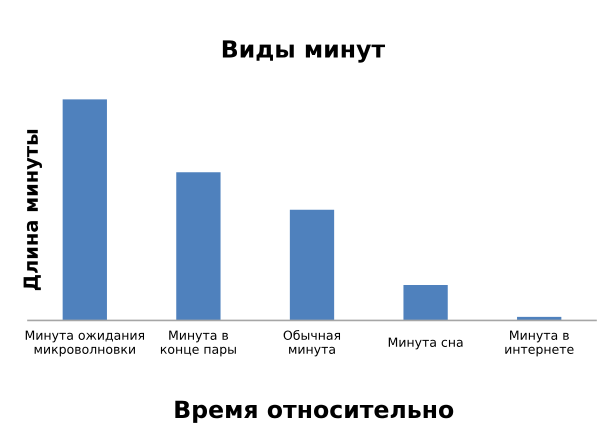 The height and width of the screenshot is (435, 604). I want to click on x-tick-label: Минута в конце пары, so click(198, 343).